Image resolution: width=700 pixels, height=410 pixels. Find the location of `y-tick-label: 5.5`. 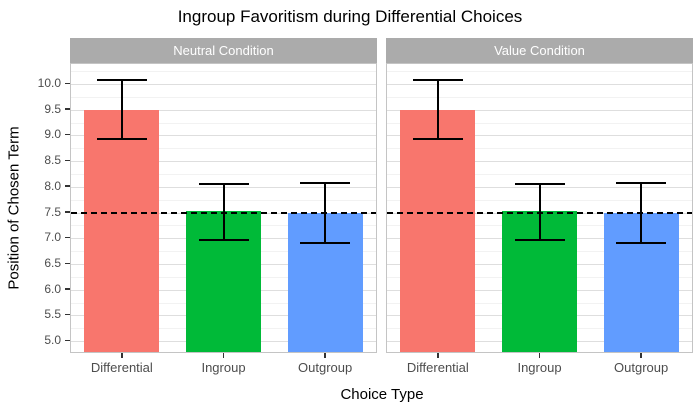

y-tick-label: 5.5 is located at coordinates (52, 314).